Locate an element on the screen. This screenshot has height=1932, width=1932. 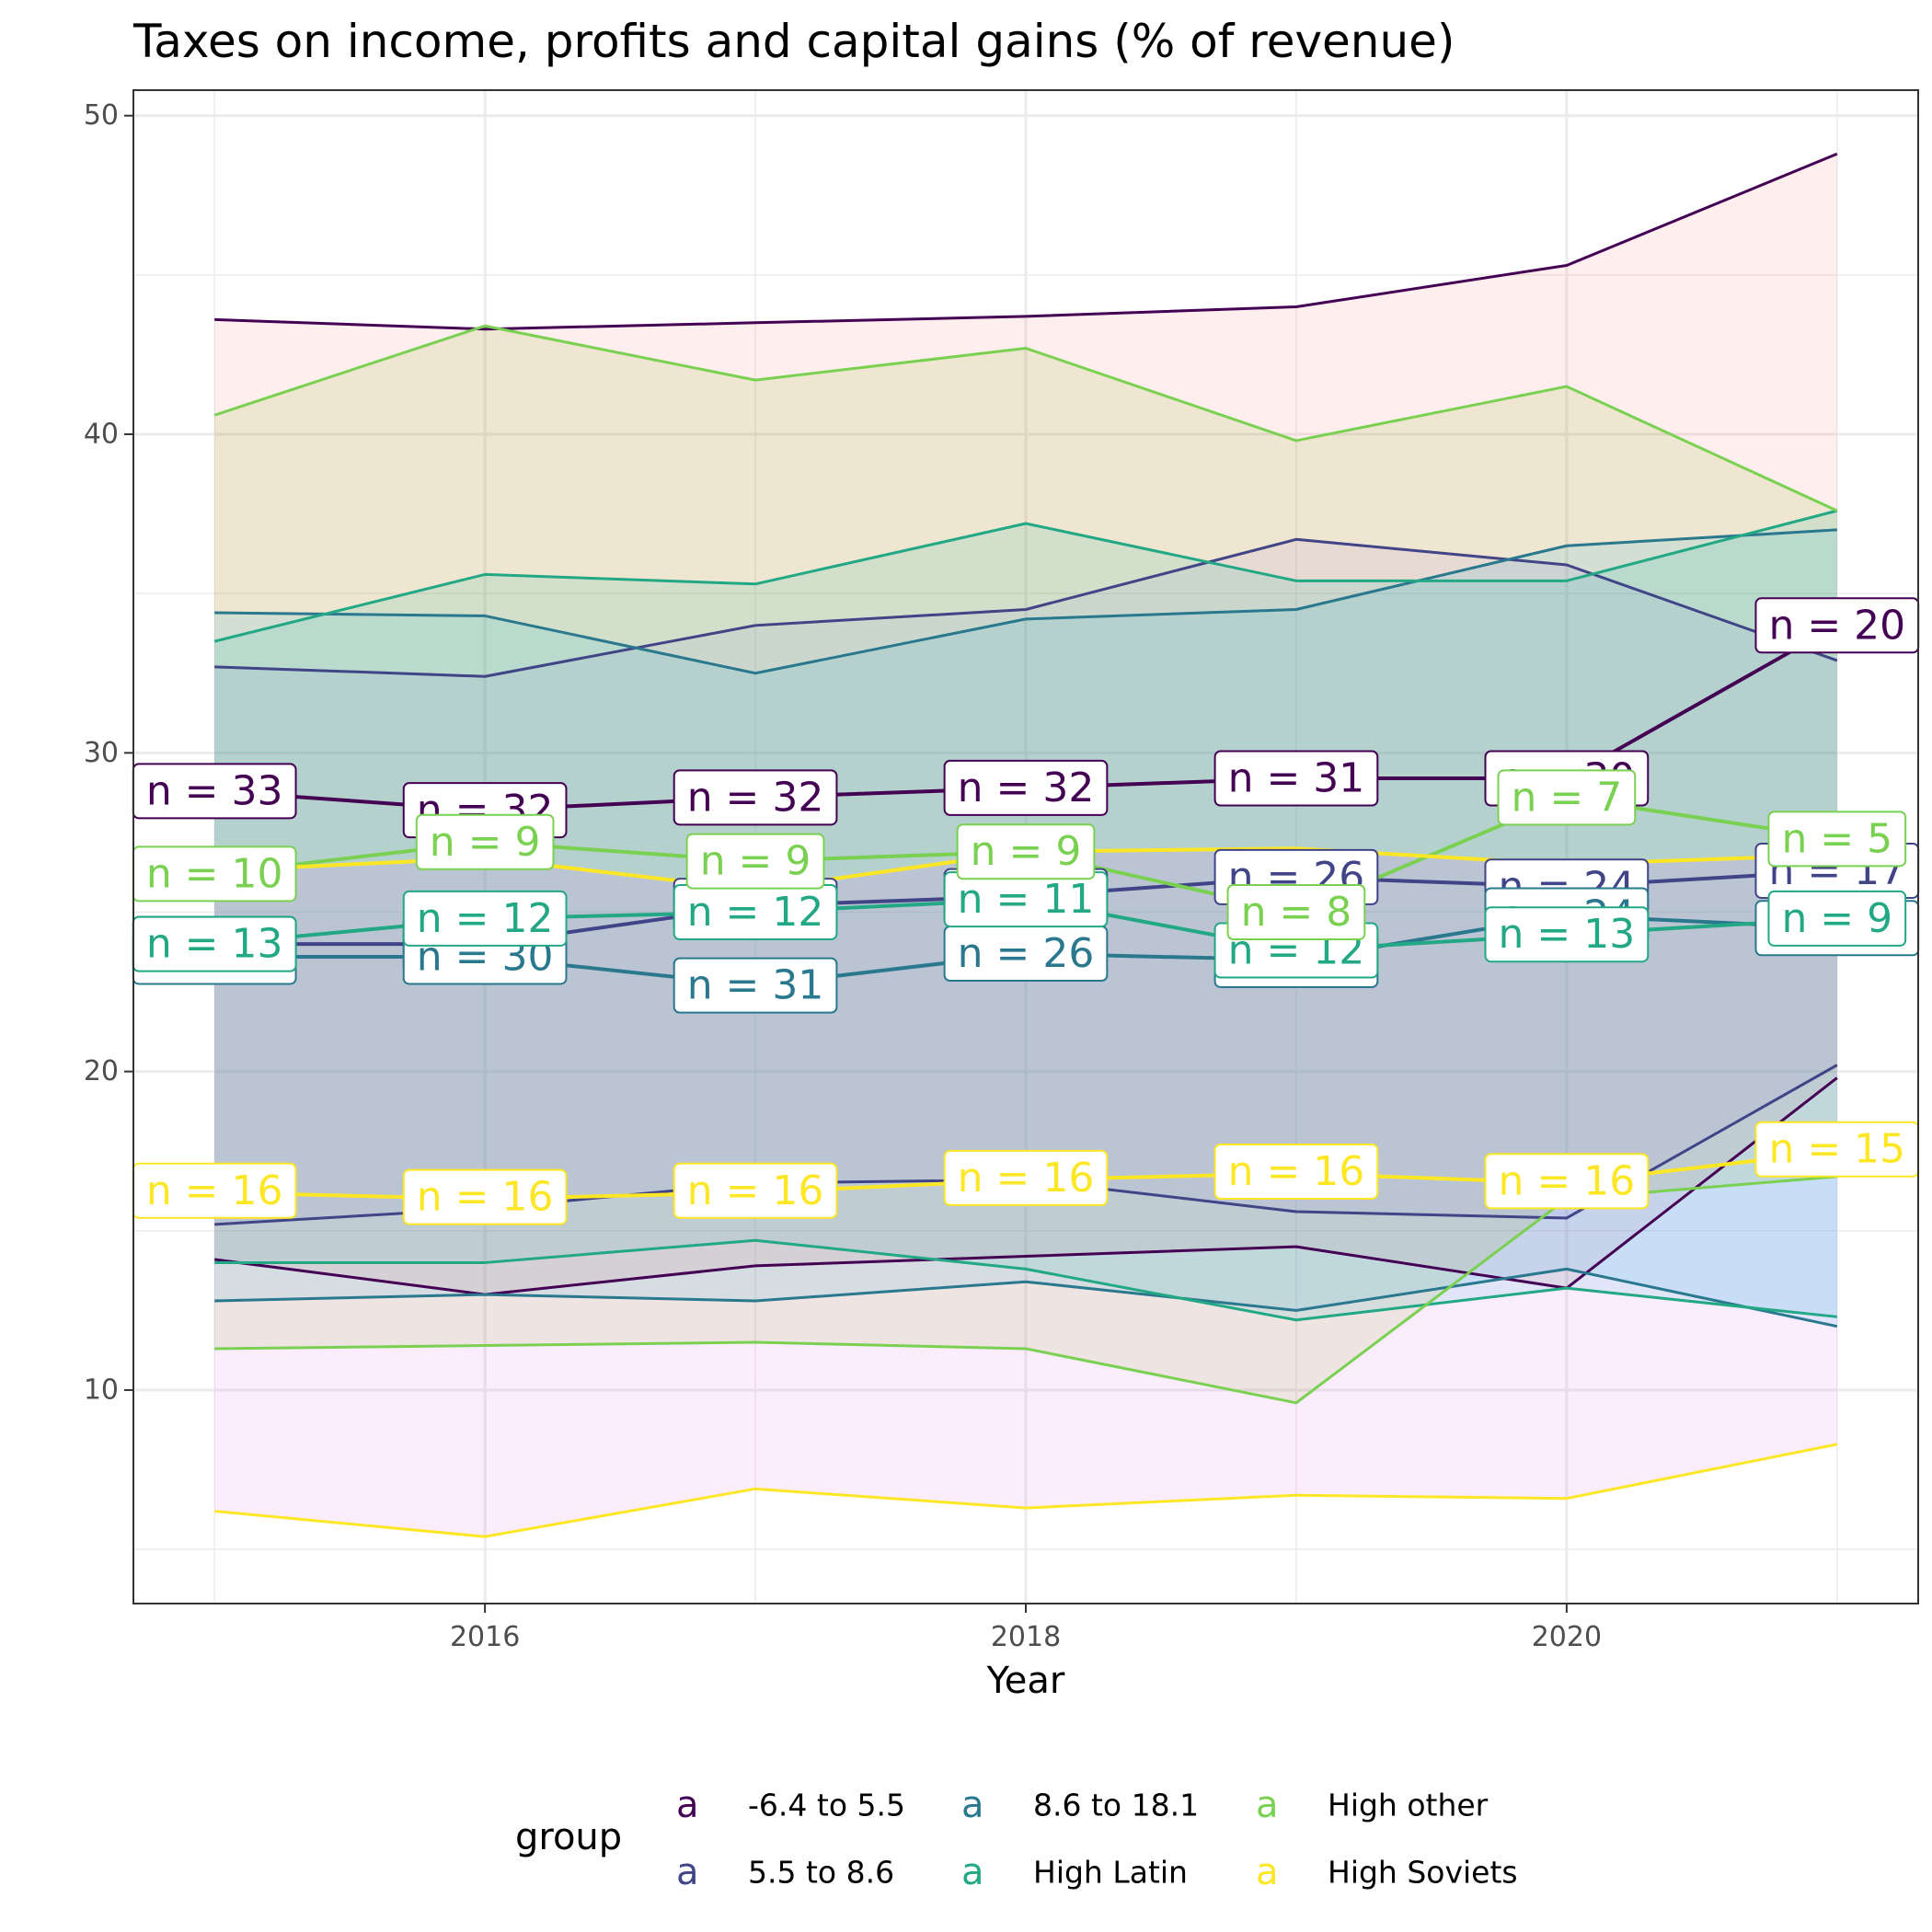
n-label-high-latin: n = 9 is located at coordinates (1837, 918).